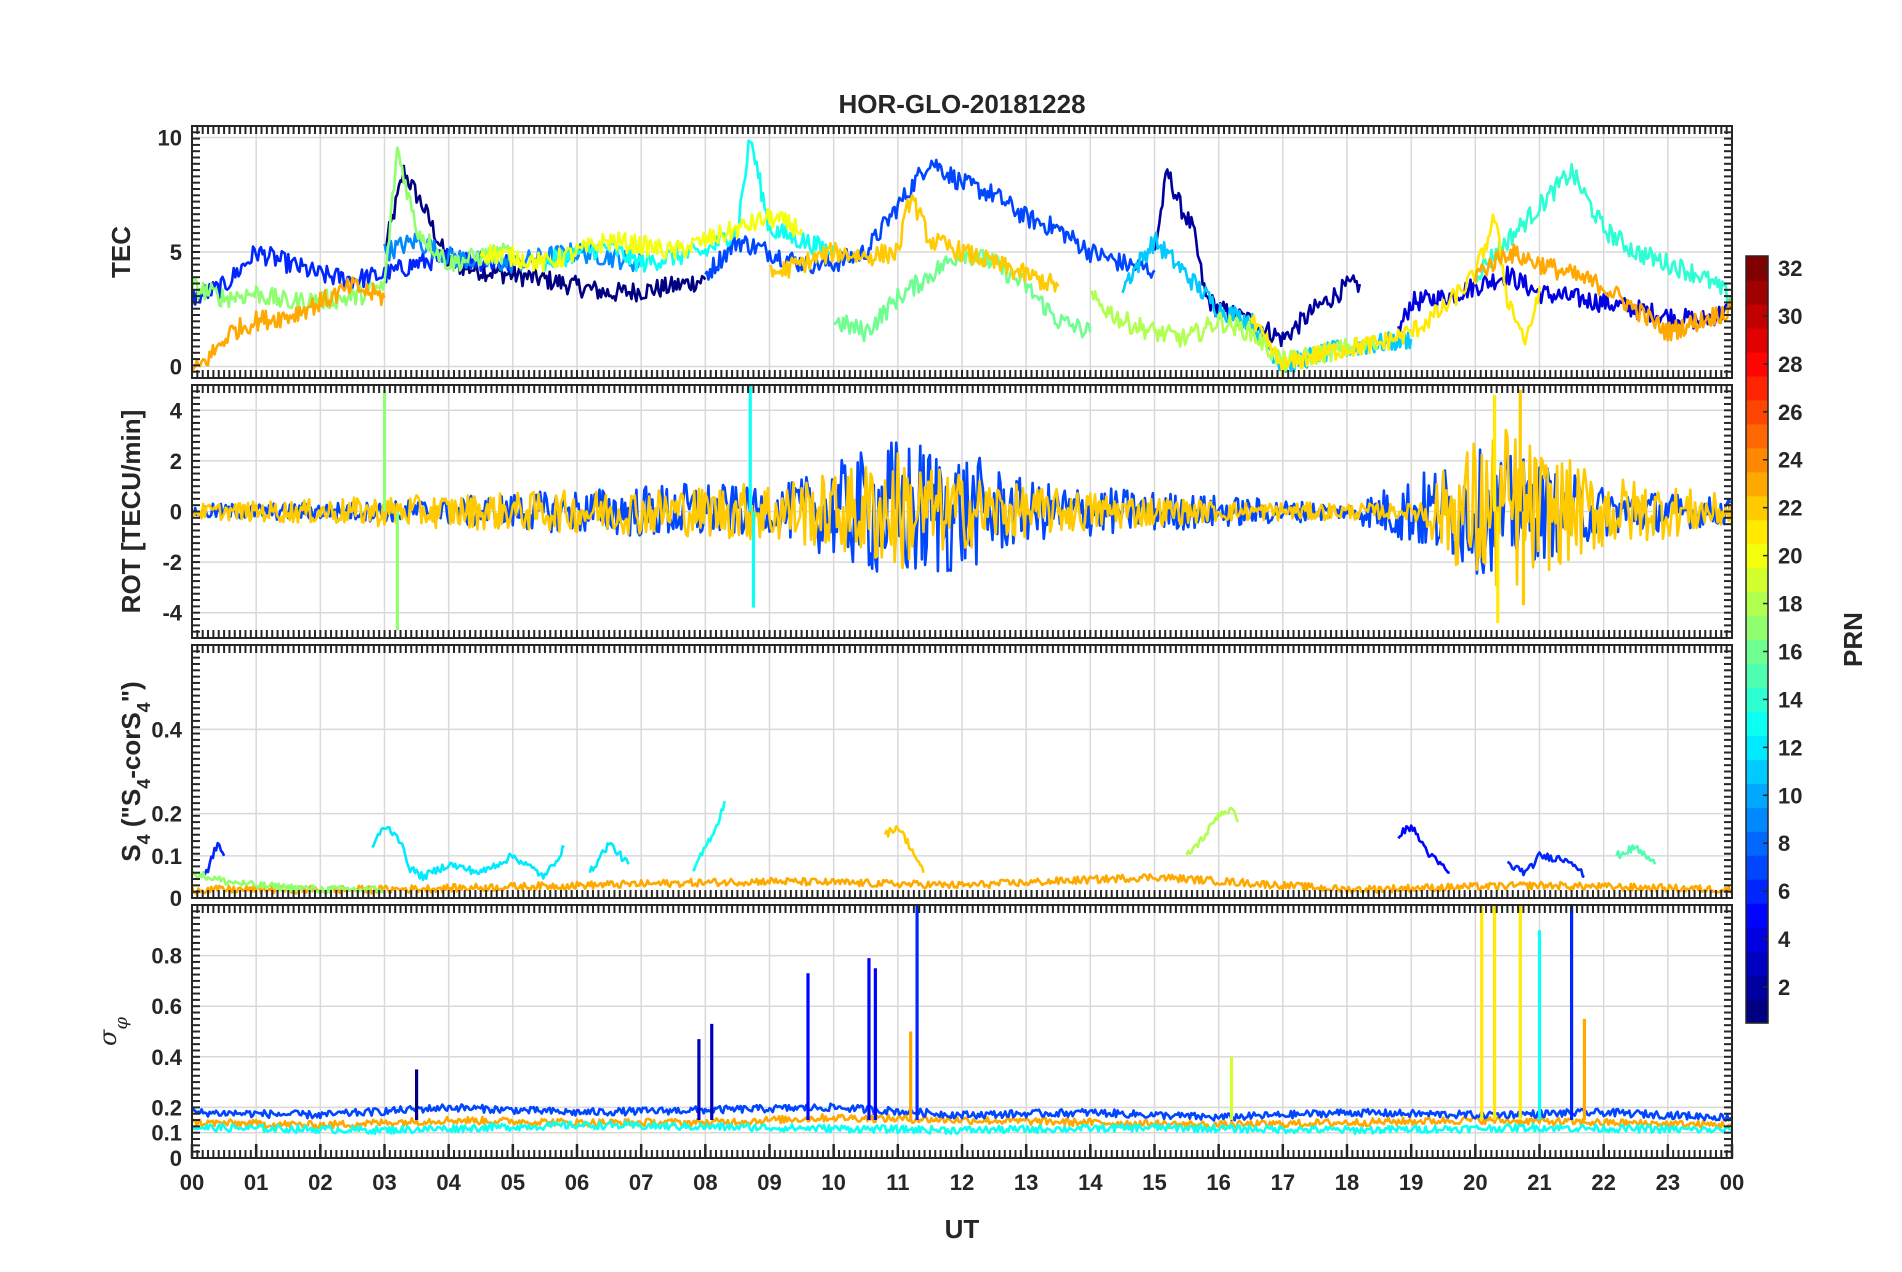 The width and height of the screenshot is (1902, 1272). What do you see at coordinates (1668, 1182) in the screenshot?
I see `x-tick-label: 23` at bounding box center [1668, 1182].